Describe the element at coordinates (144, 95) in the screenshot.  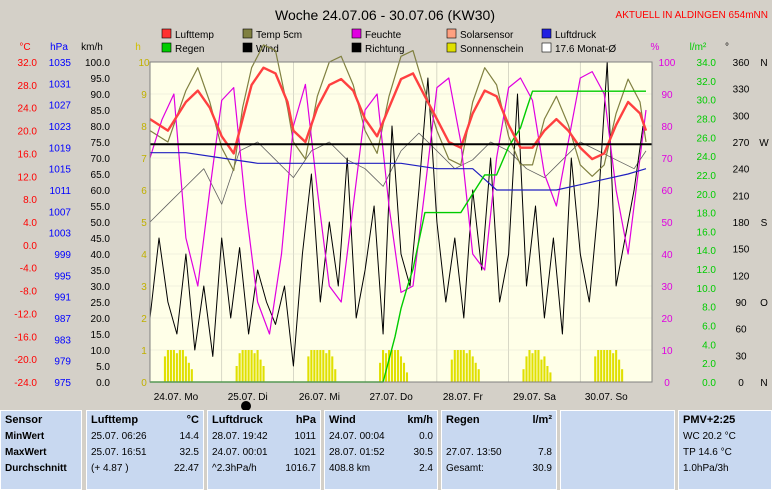
I see `tick-h: 9` at that location.